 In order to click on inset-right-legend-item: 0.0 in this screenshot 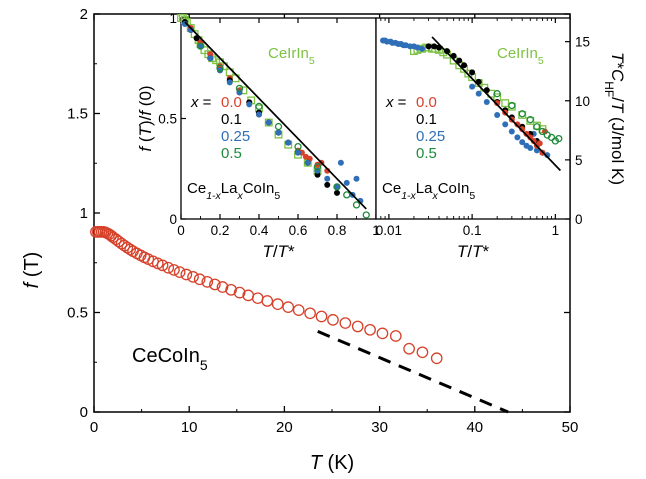, I will do `click(426, 102)`.